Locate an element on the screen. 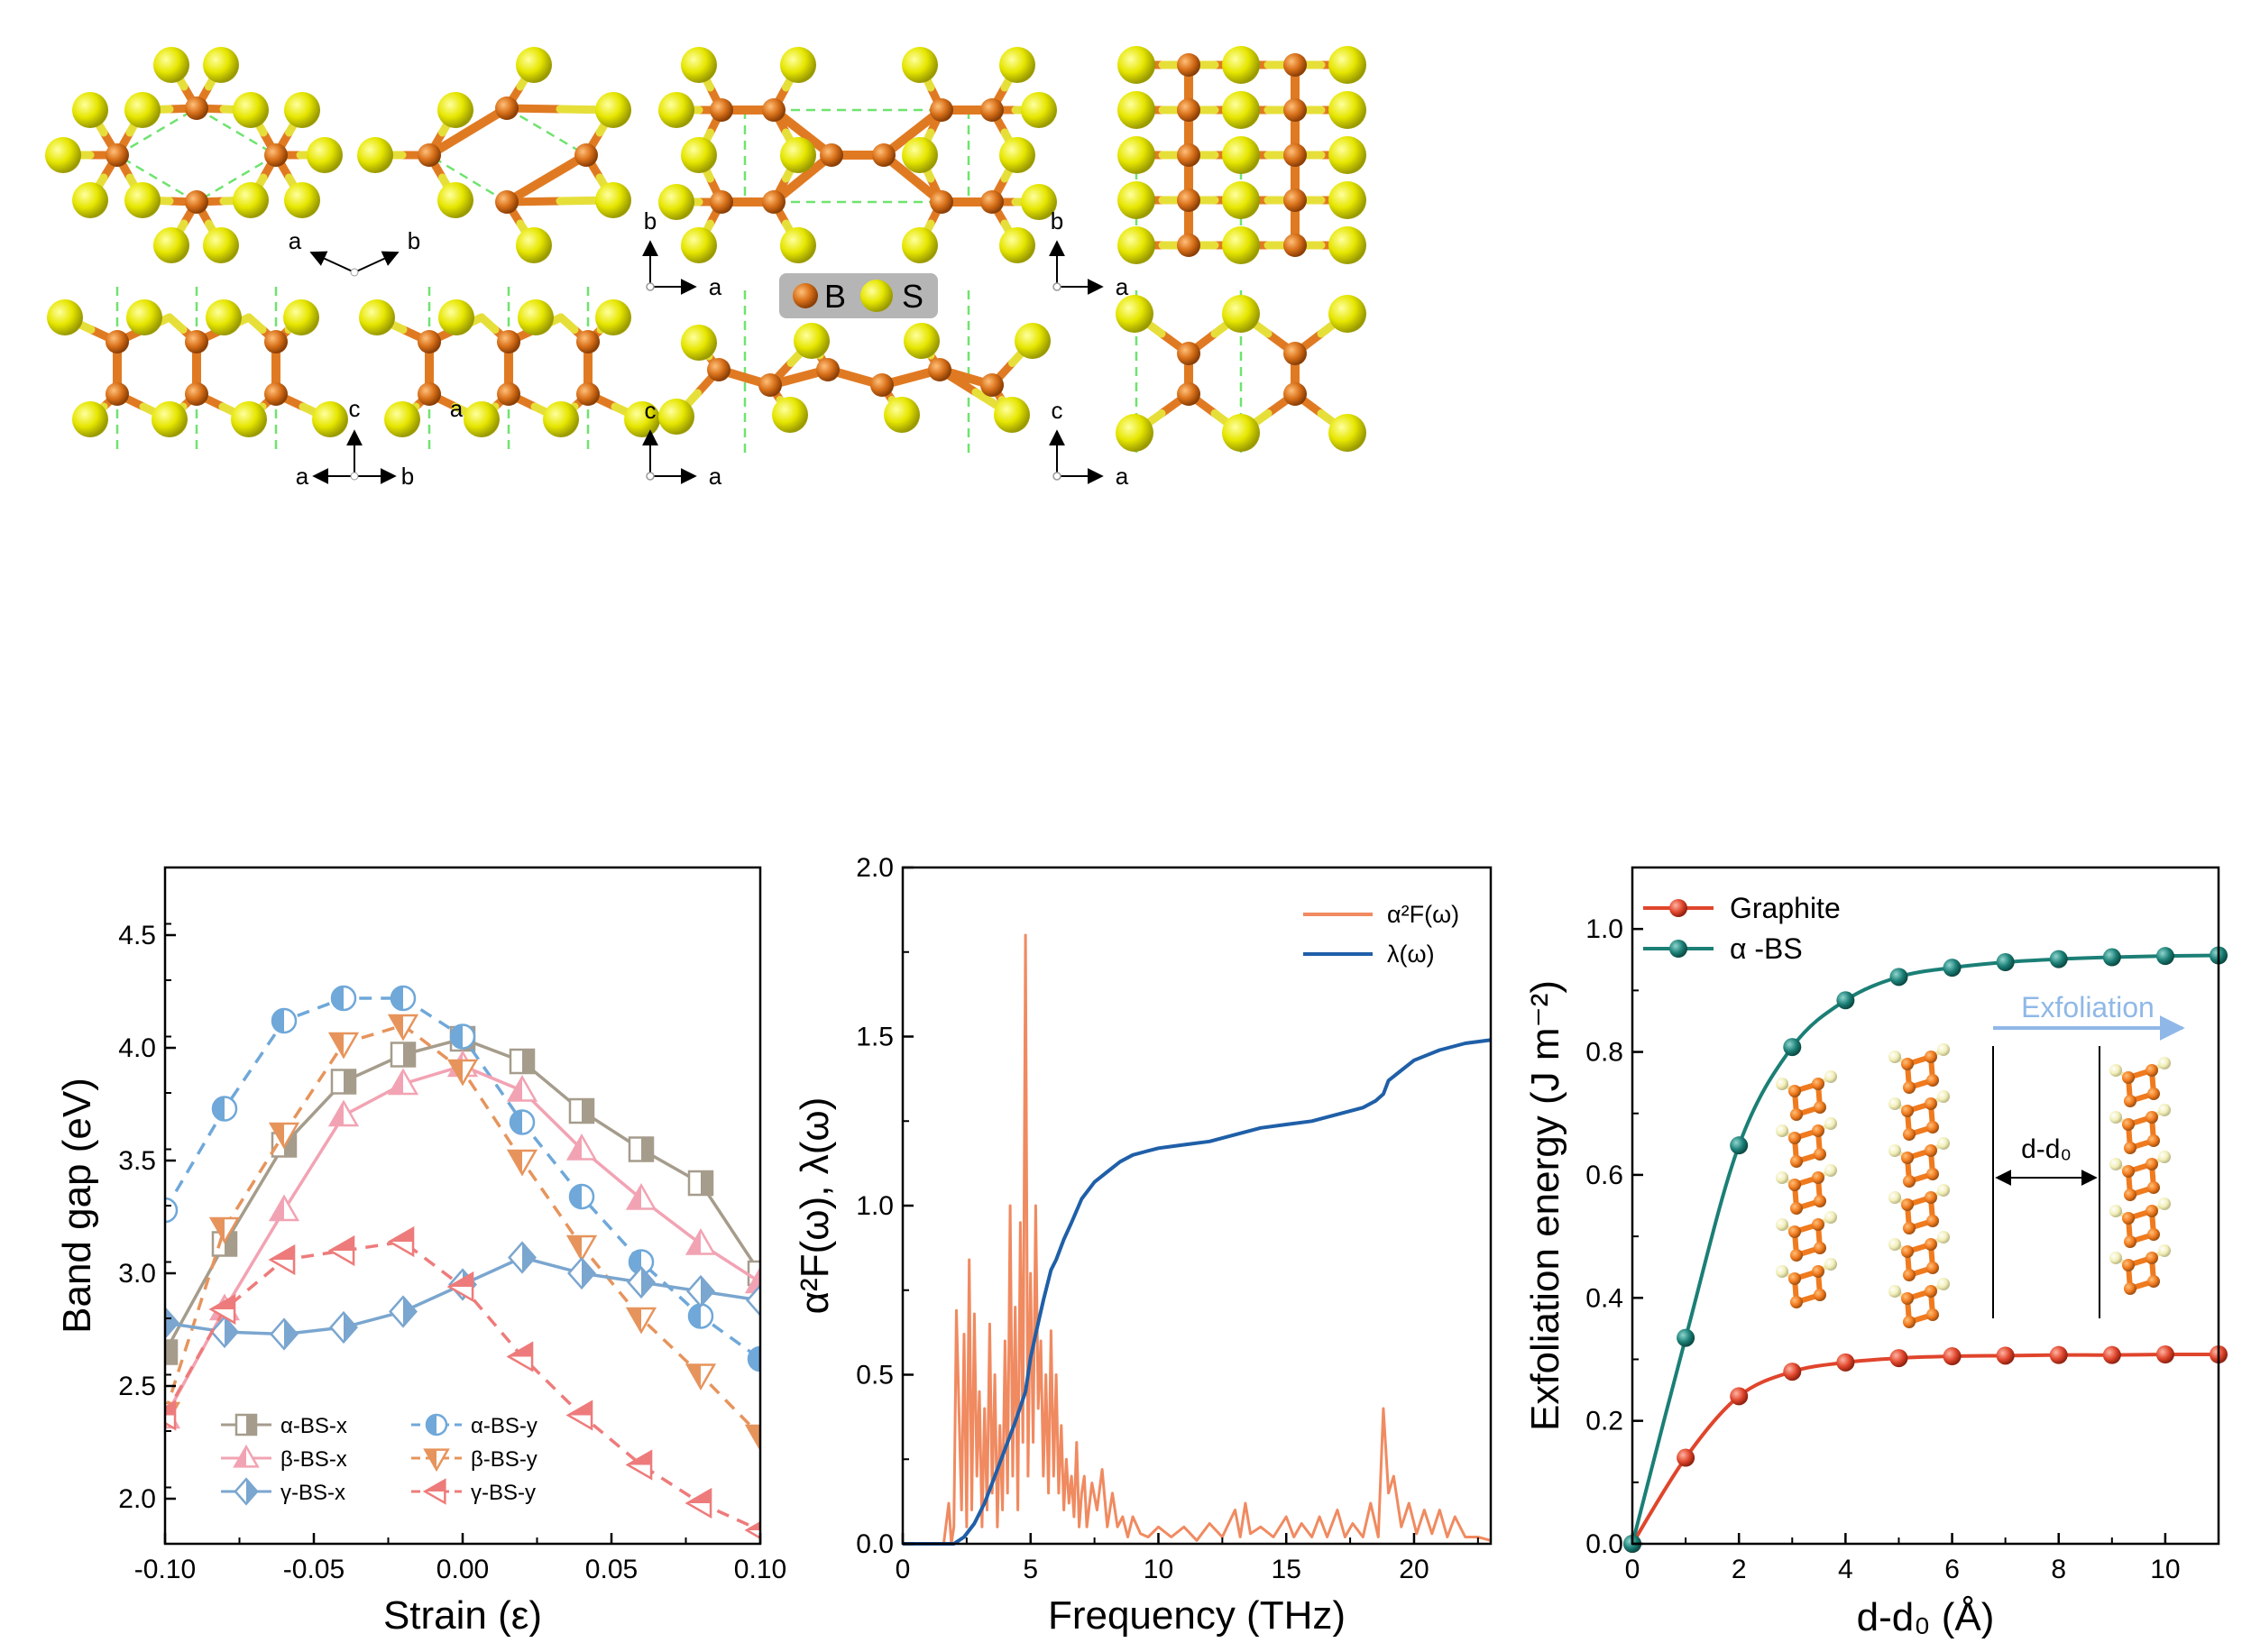 The width and height of the screenshot is (2242, 1652). bond-s-half is located at coordinates (488, 323).